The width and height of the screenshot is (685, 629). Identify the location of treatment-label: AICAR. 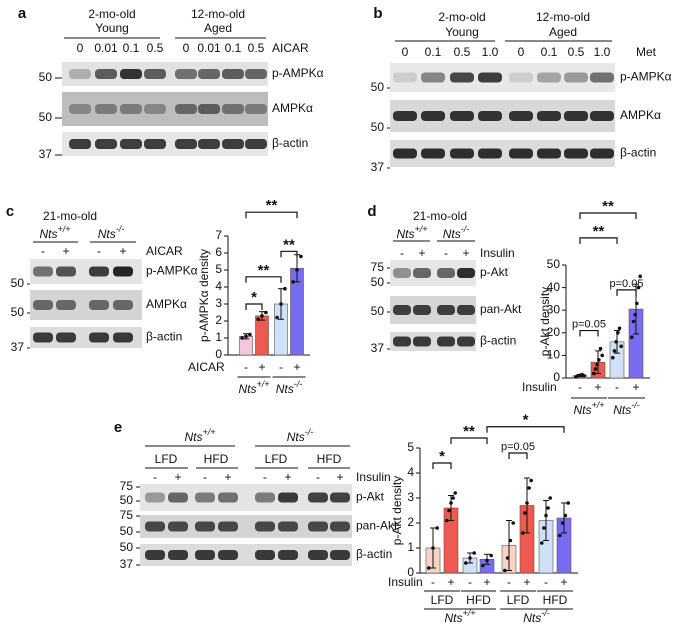
(164, 251).